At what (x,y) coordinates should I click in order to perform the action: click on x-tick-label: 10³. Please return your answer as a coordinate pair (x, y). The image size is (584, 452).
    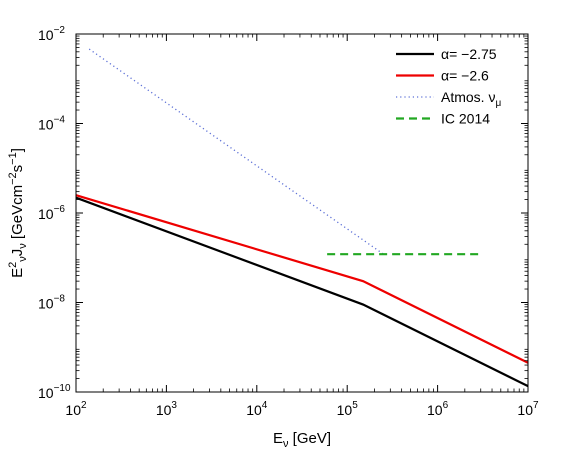
    Looking at the image, I should click on (167, 409).